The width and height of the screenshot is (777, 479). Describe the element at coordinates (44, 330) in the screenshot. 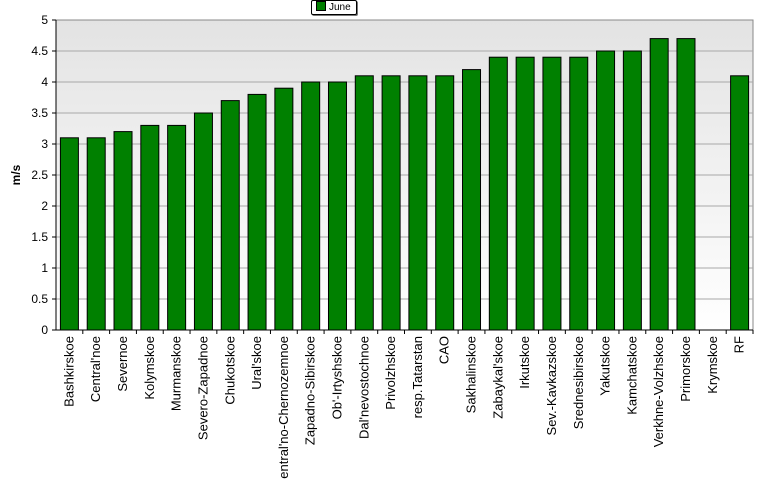

I see `y-tick-label: 0` at that location.